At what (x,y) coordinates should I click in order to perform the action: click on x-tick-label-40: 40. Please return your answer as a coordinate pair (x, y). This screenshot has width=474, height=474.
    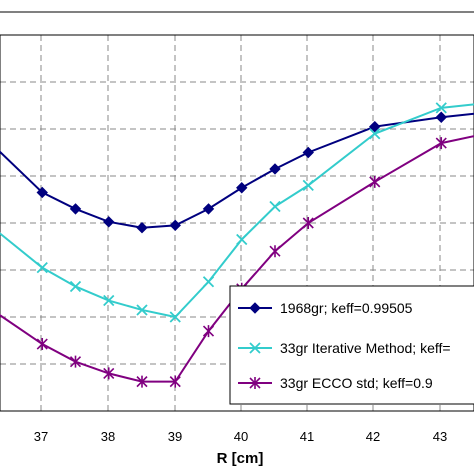
    Looking at the image, I should click on (241, 436).